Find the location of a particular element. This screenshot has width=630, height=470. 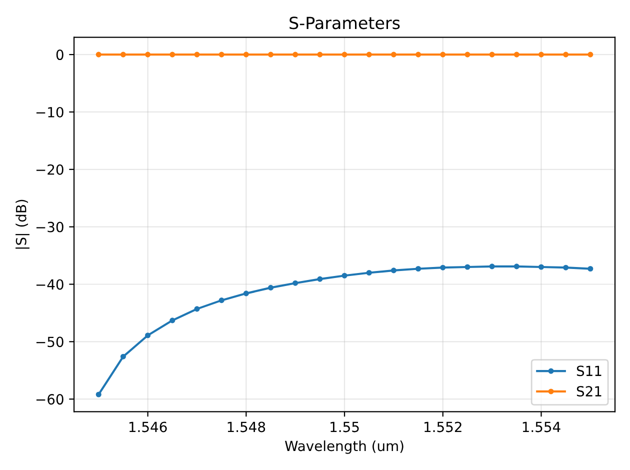

x-tick-label: 1.552 is located at coordinates (443, 427).